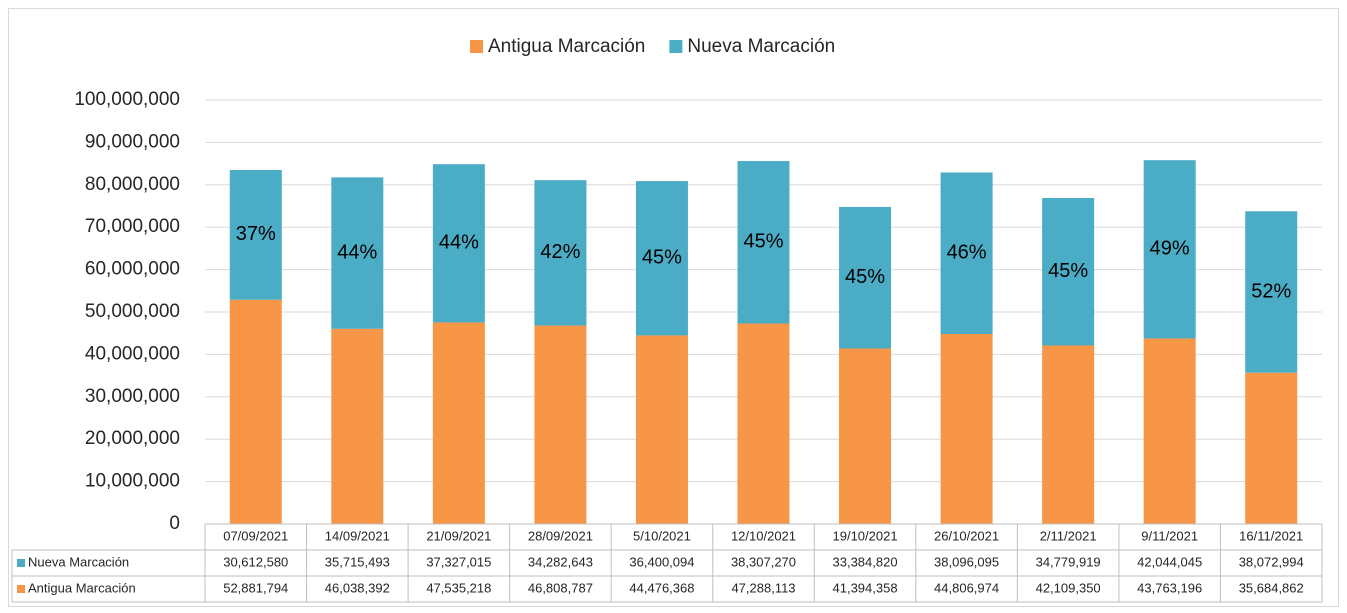 The width and height of the screenshot is (1347, 613). What do you see at coordinates (560, 535) in the screenshot?
I see `x-tick-label: 28/09/2021` at bounding box center [560, 535].